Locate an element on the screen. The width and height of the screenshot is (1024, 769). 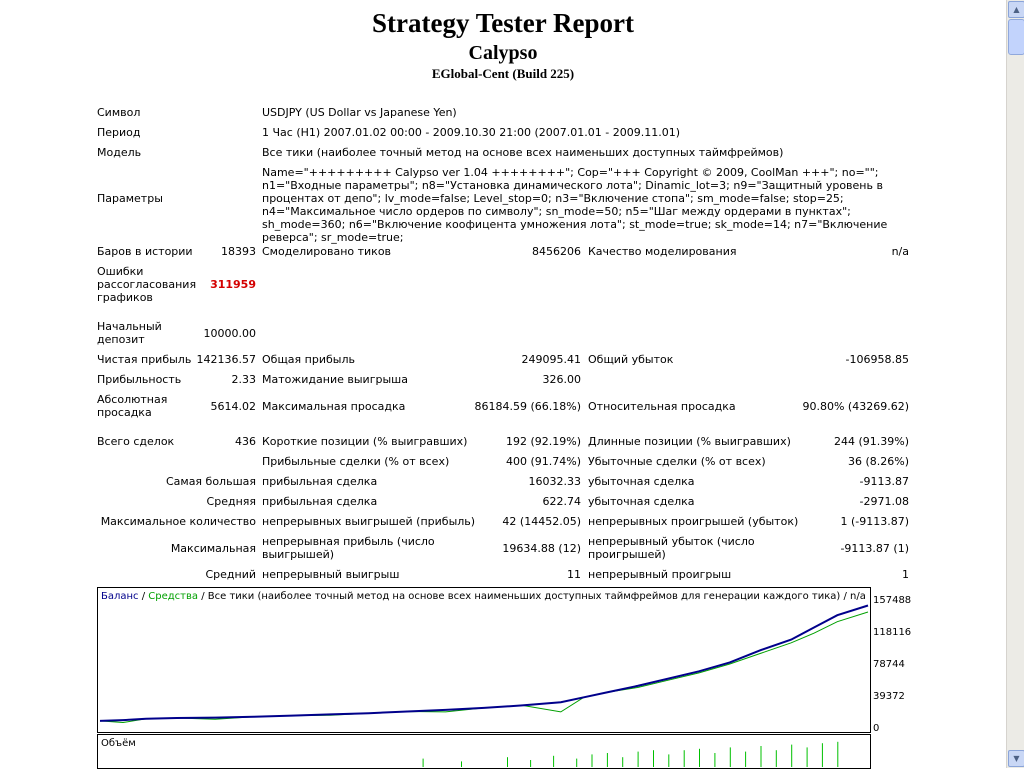
average-loss-value: -2971.08 is located at coordinates (884, 501).